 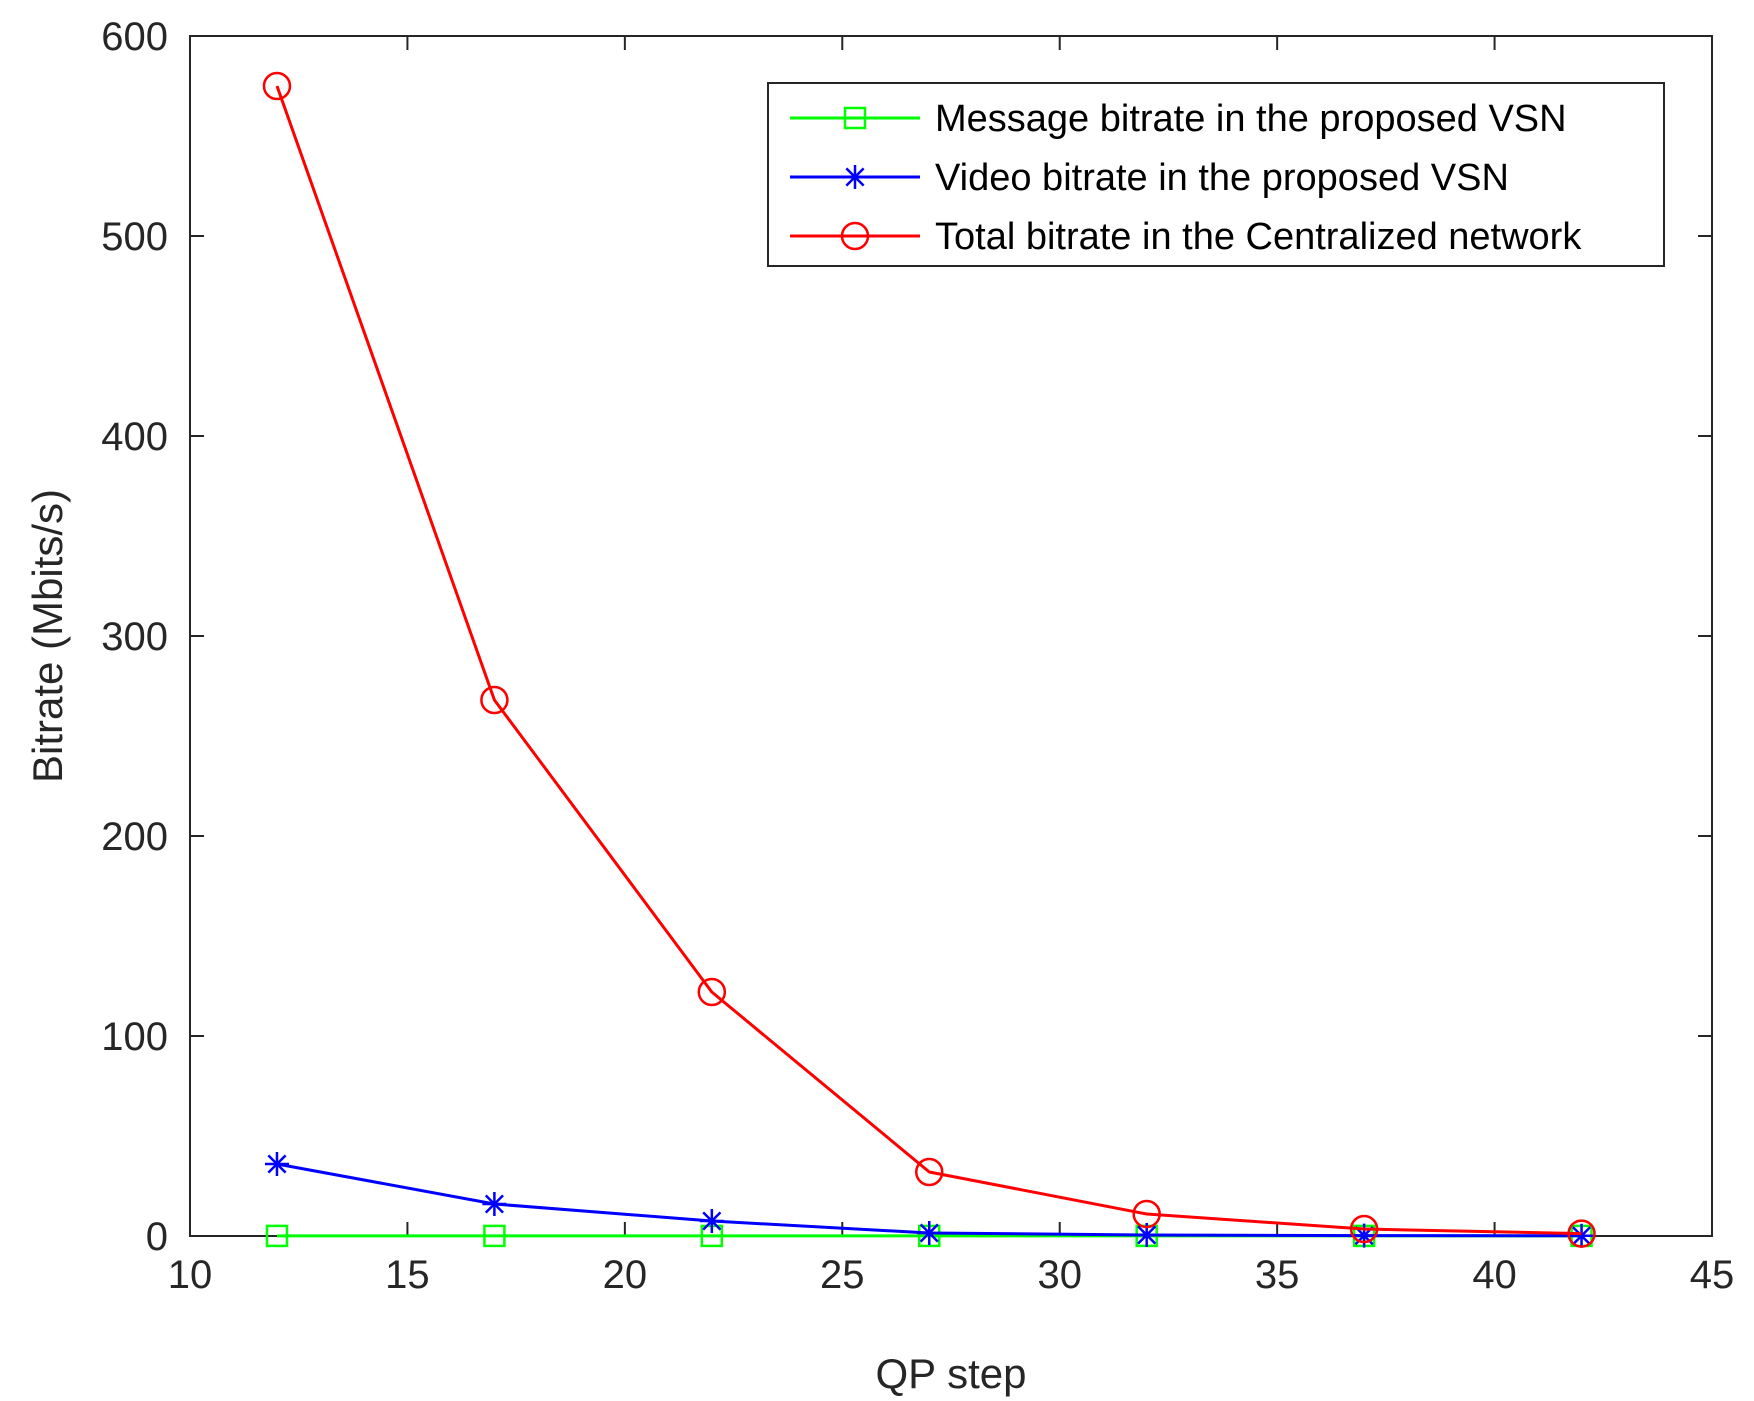 I want to click on x-tick-label: 40, so click(x=1494, y=1275).